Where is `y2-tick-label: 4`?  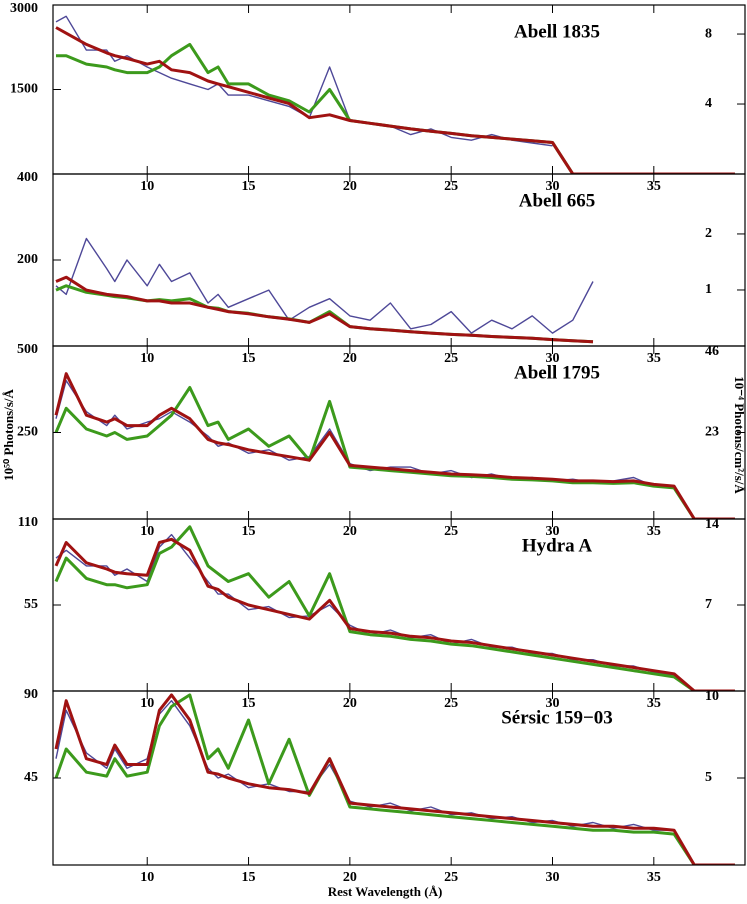
y2-tick-label: 4 is located at coordinates (708, 103).